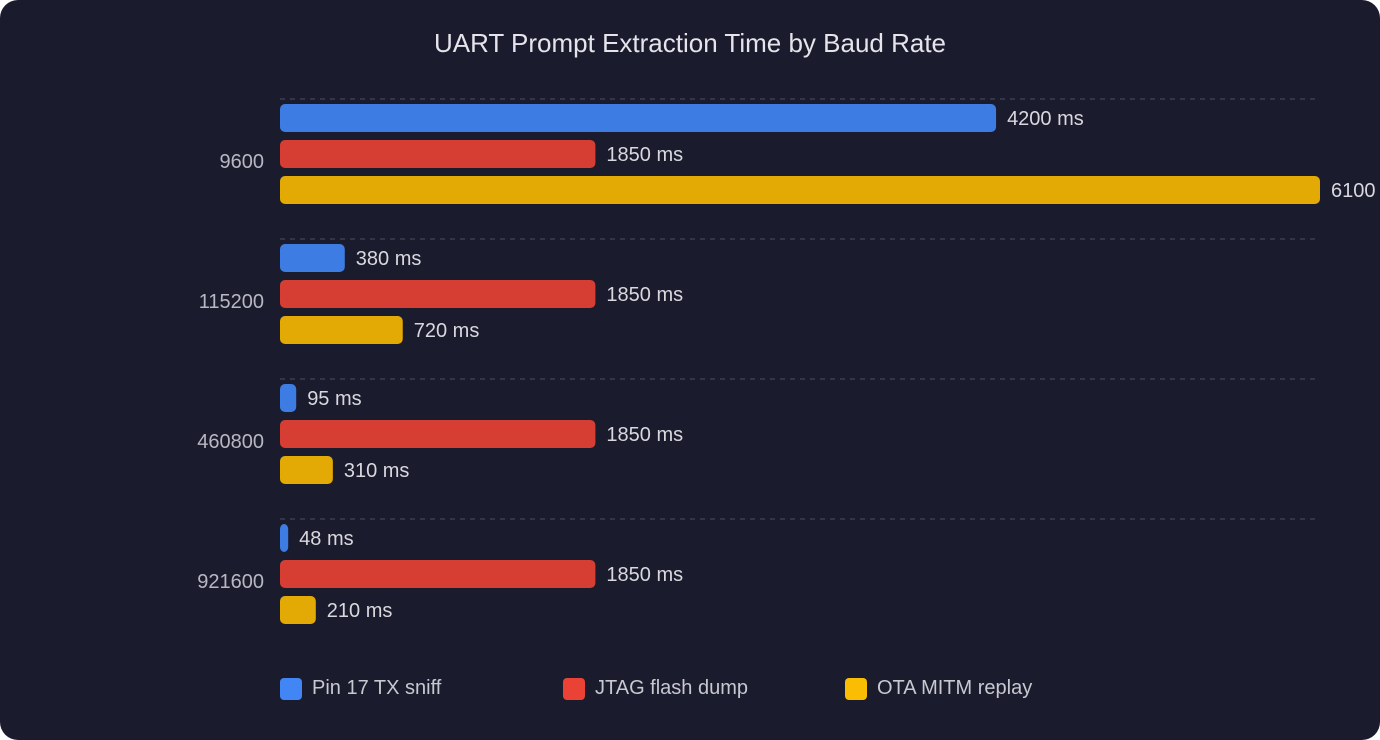 The width and height of the screenshot is (1380, 740). Describe the element at coordinates (230, 442) in the screenshot. I see `category-label: 460800` at that location.